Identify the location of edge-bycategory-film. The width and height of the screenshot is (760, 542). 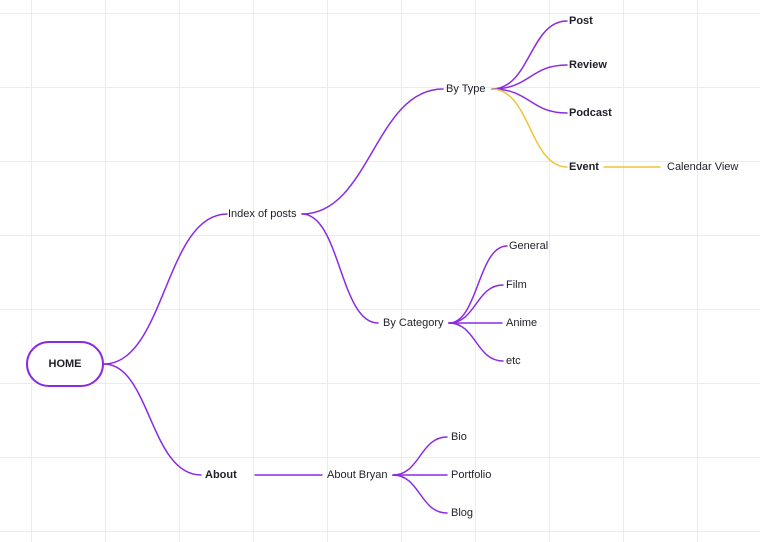
(476, 304).